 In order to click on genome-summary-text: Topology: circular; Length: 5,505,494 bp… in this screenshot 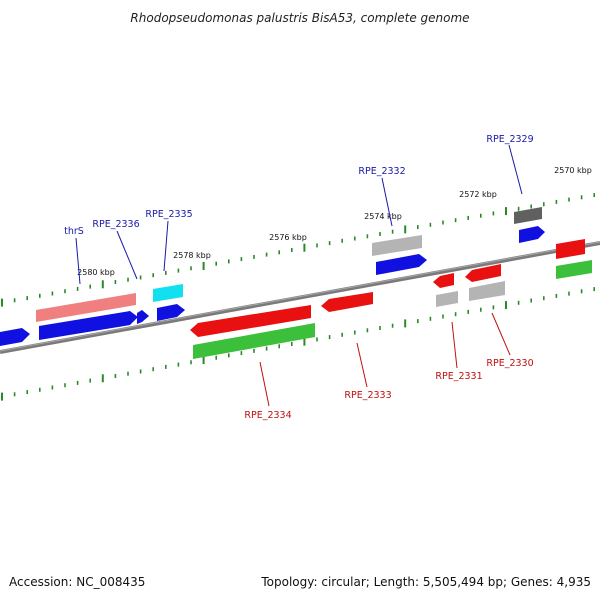, I will do `click(425, 582)`.